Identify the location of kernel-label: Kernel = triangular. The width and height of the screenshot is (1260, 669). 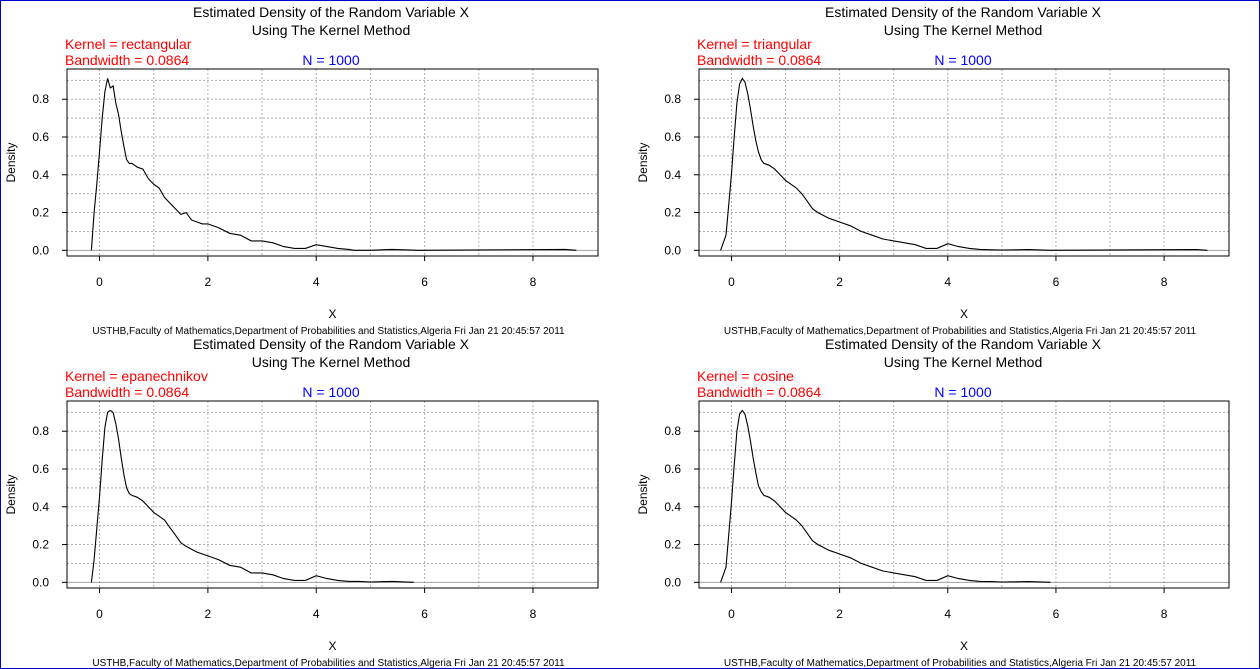
(754, 44).